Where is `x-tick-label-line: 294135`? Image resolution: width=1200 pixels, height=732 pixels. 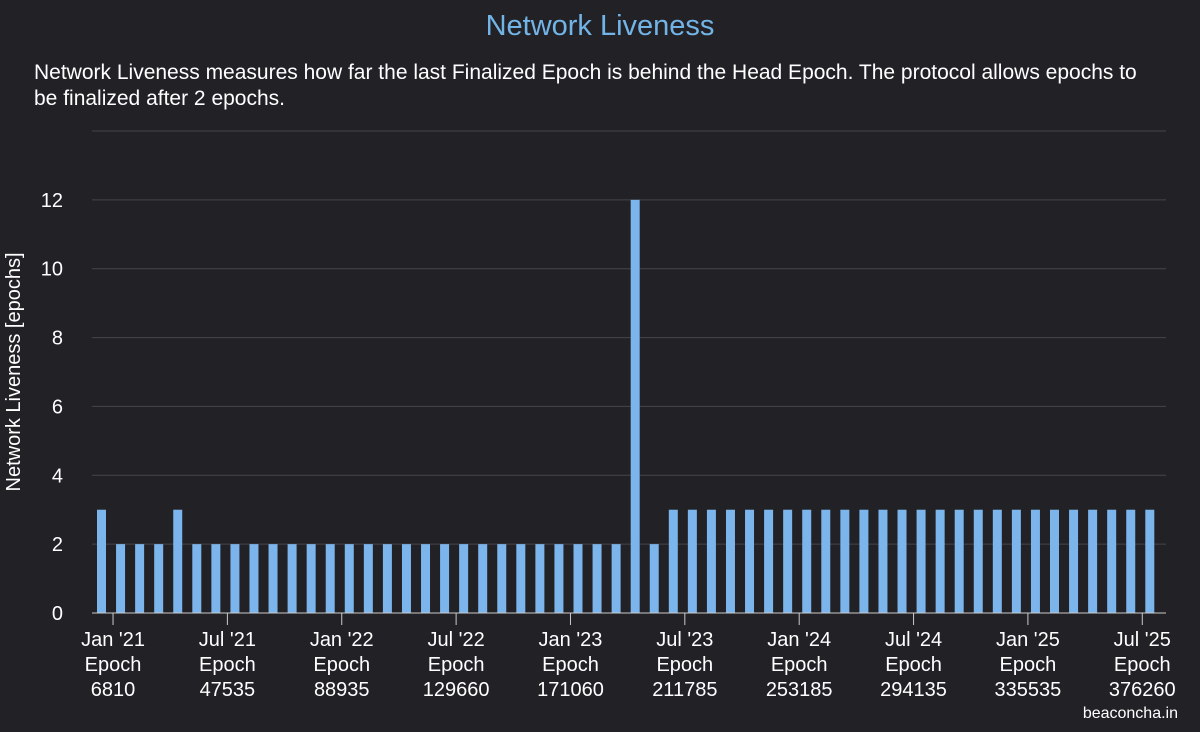 x-tick-label-line: 294135 is located at coordinates (913, 690).